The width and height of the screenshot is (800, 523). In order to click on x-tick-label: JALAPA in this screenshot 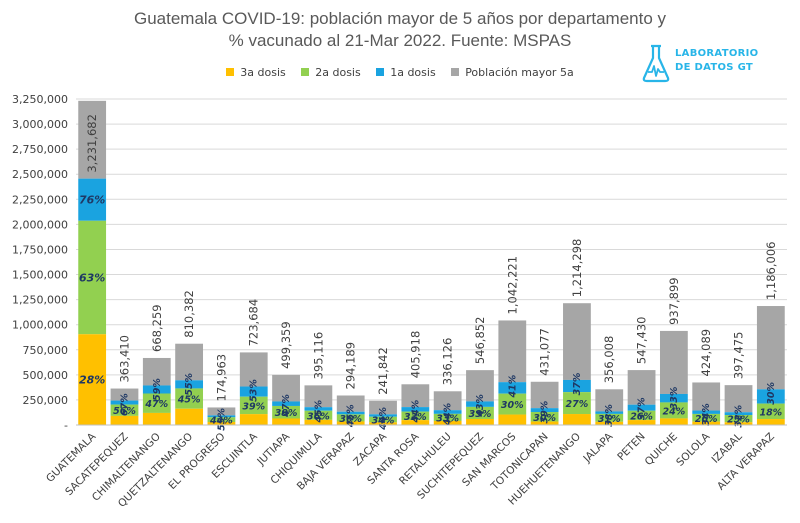, I will do `click(598, 447)`.